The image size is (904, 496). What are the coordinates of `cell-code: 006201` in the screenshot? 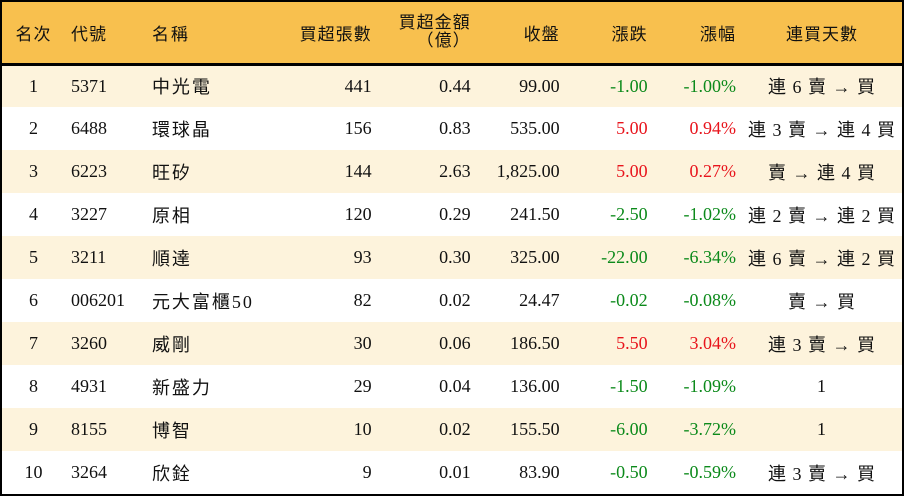 It's located at (97, 300).